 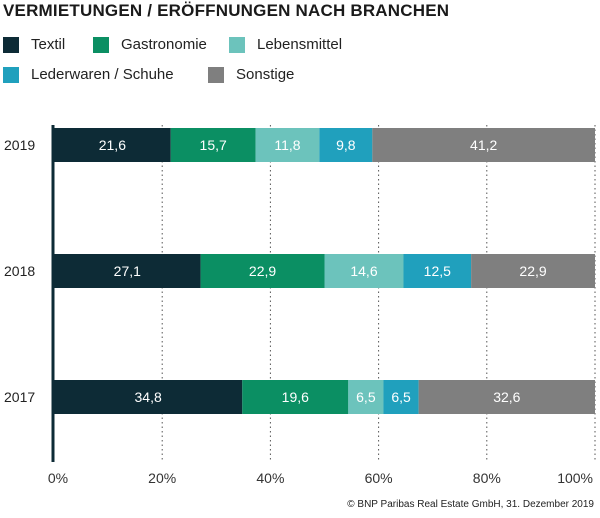 I want to click on data-label: 15,7, so click(x=213, y=145).